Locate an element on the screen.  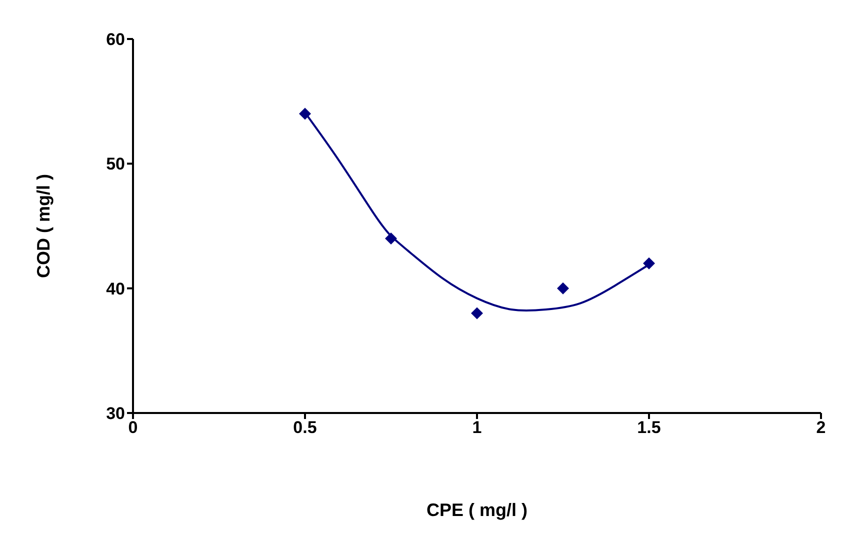
y-tick-label: 50 is located at coordinates (115, 164).